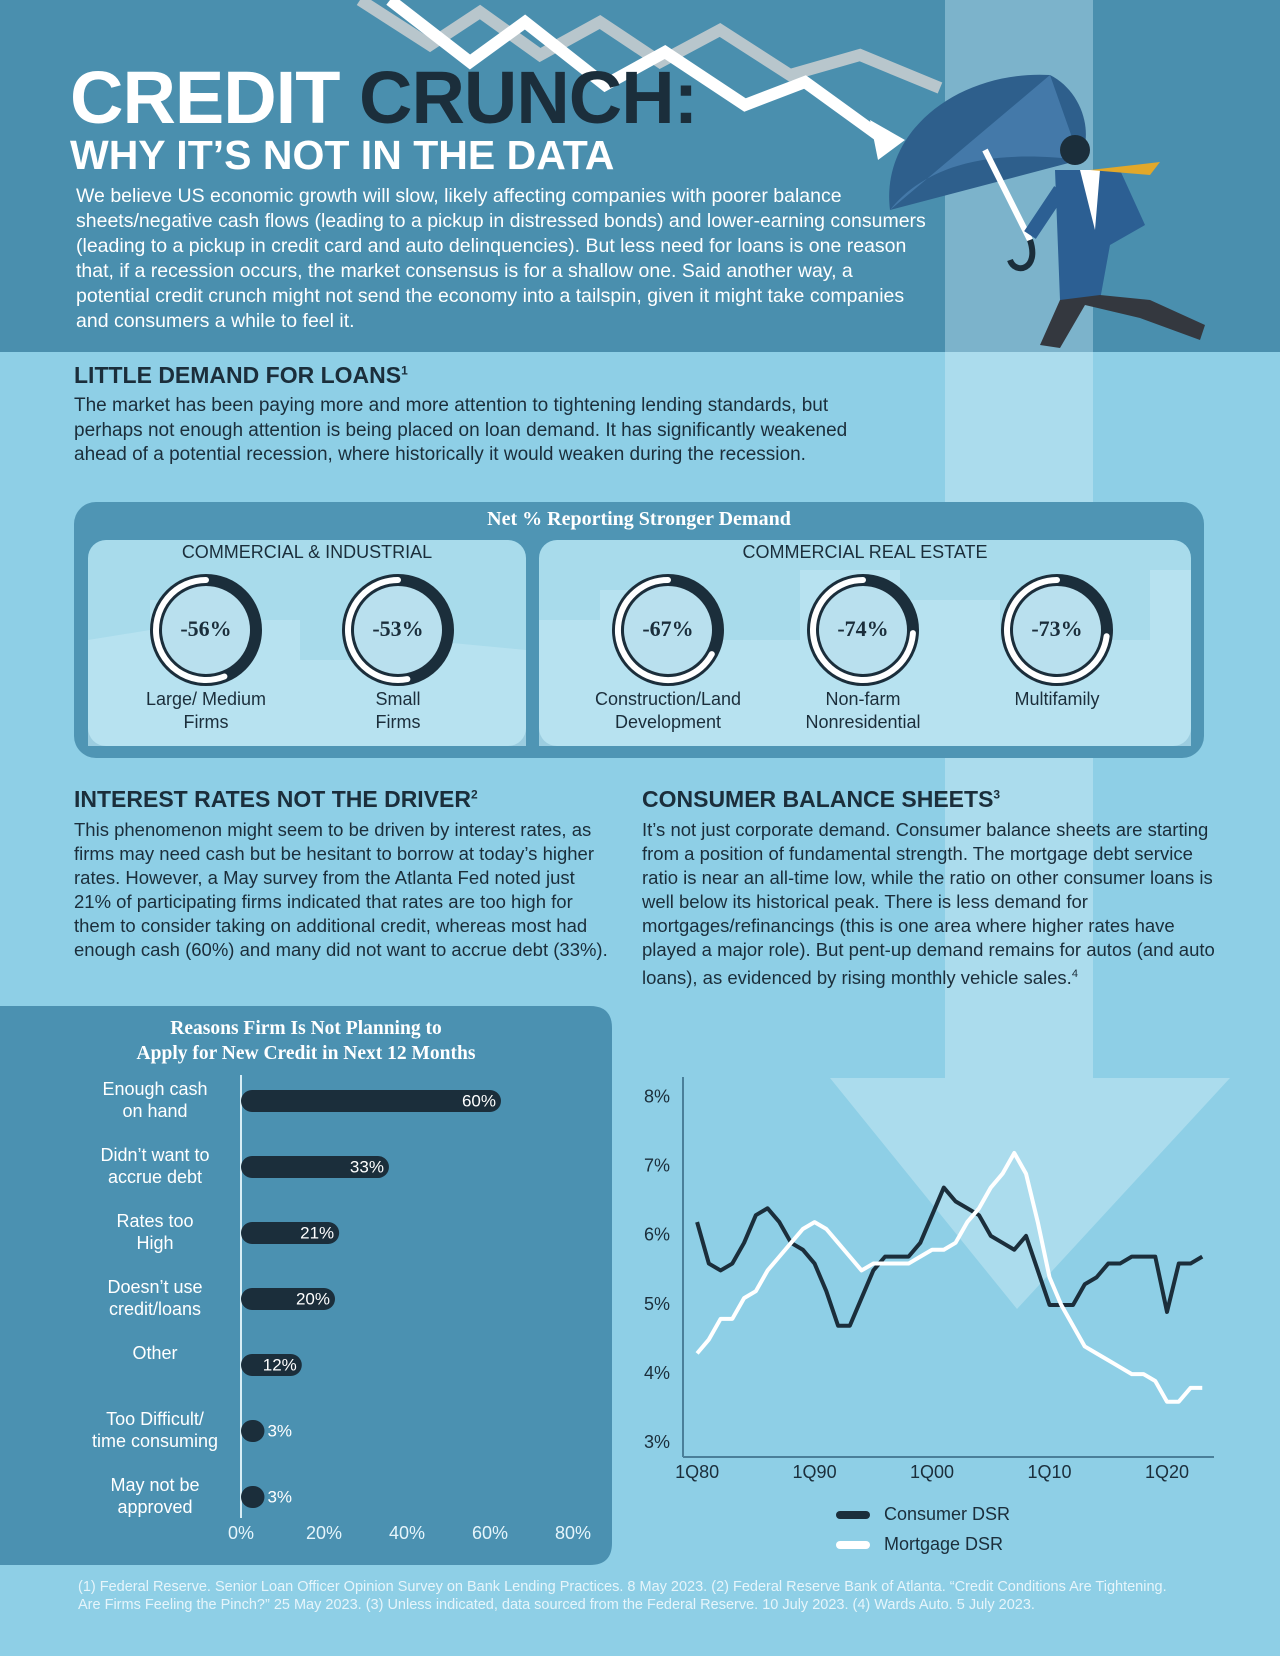 The image size is (1280, 1656). I want to click on x-tick-label: 0%, so click(241, 1533).